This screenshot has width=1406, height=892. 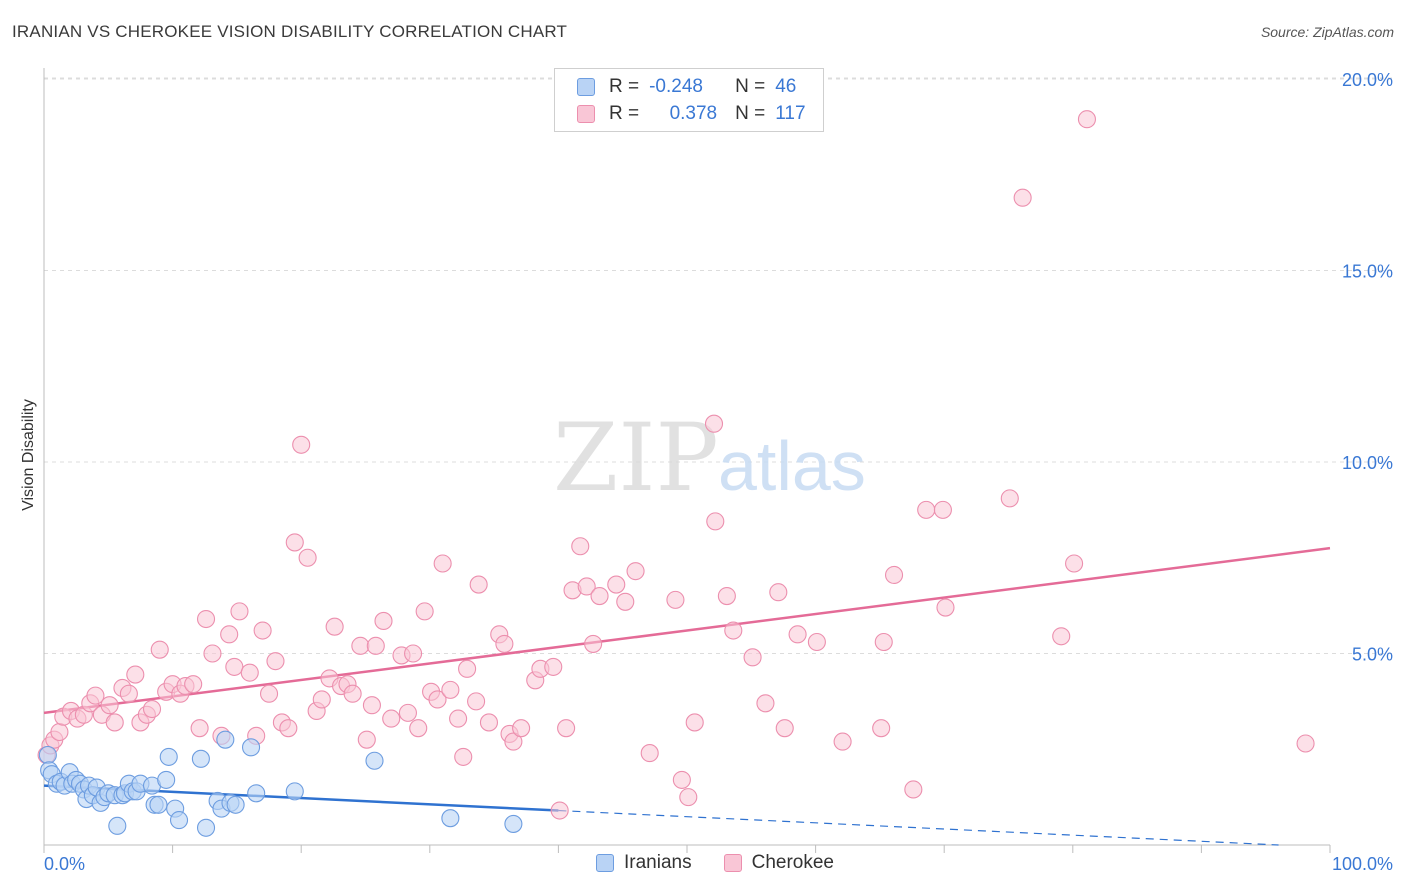 What do you see at coordinates (689, 100) in the screenshot?
I see `correlation-legend: R = -0.248 N = 46 R = 0.378 N = 117` at bounding box center [689, 100].